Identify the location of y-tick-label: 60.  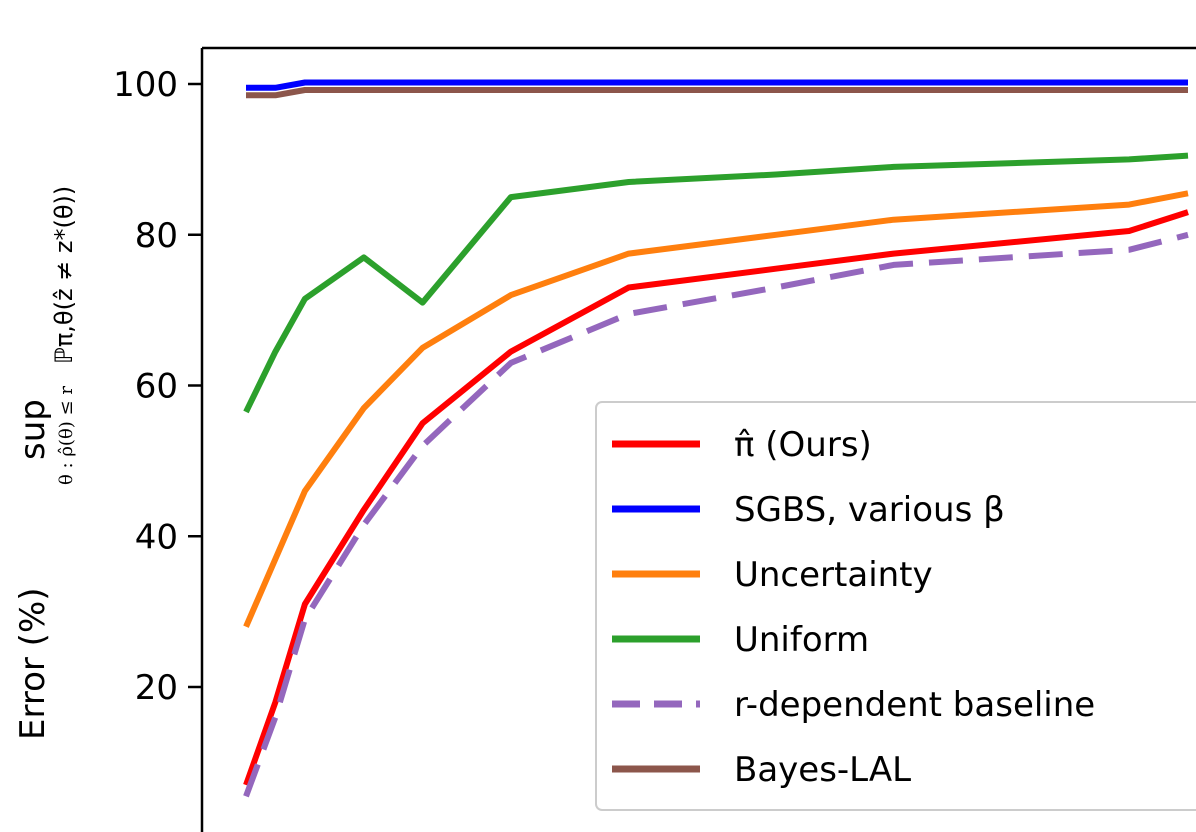
(156, 387).